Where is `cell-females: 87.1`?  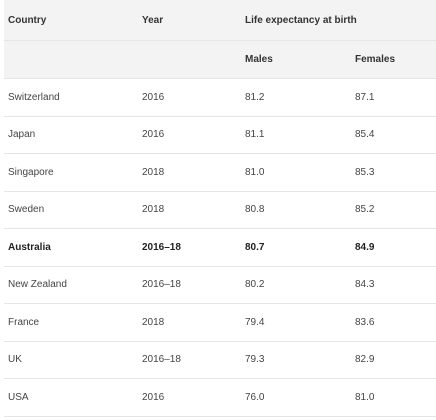 cell-females: 87.1 is located at coordinates (393, 97).